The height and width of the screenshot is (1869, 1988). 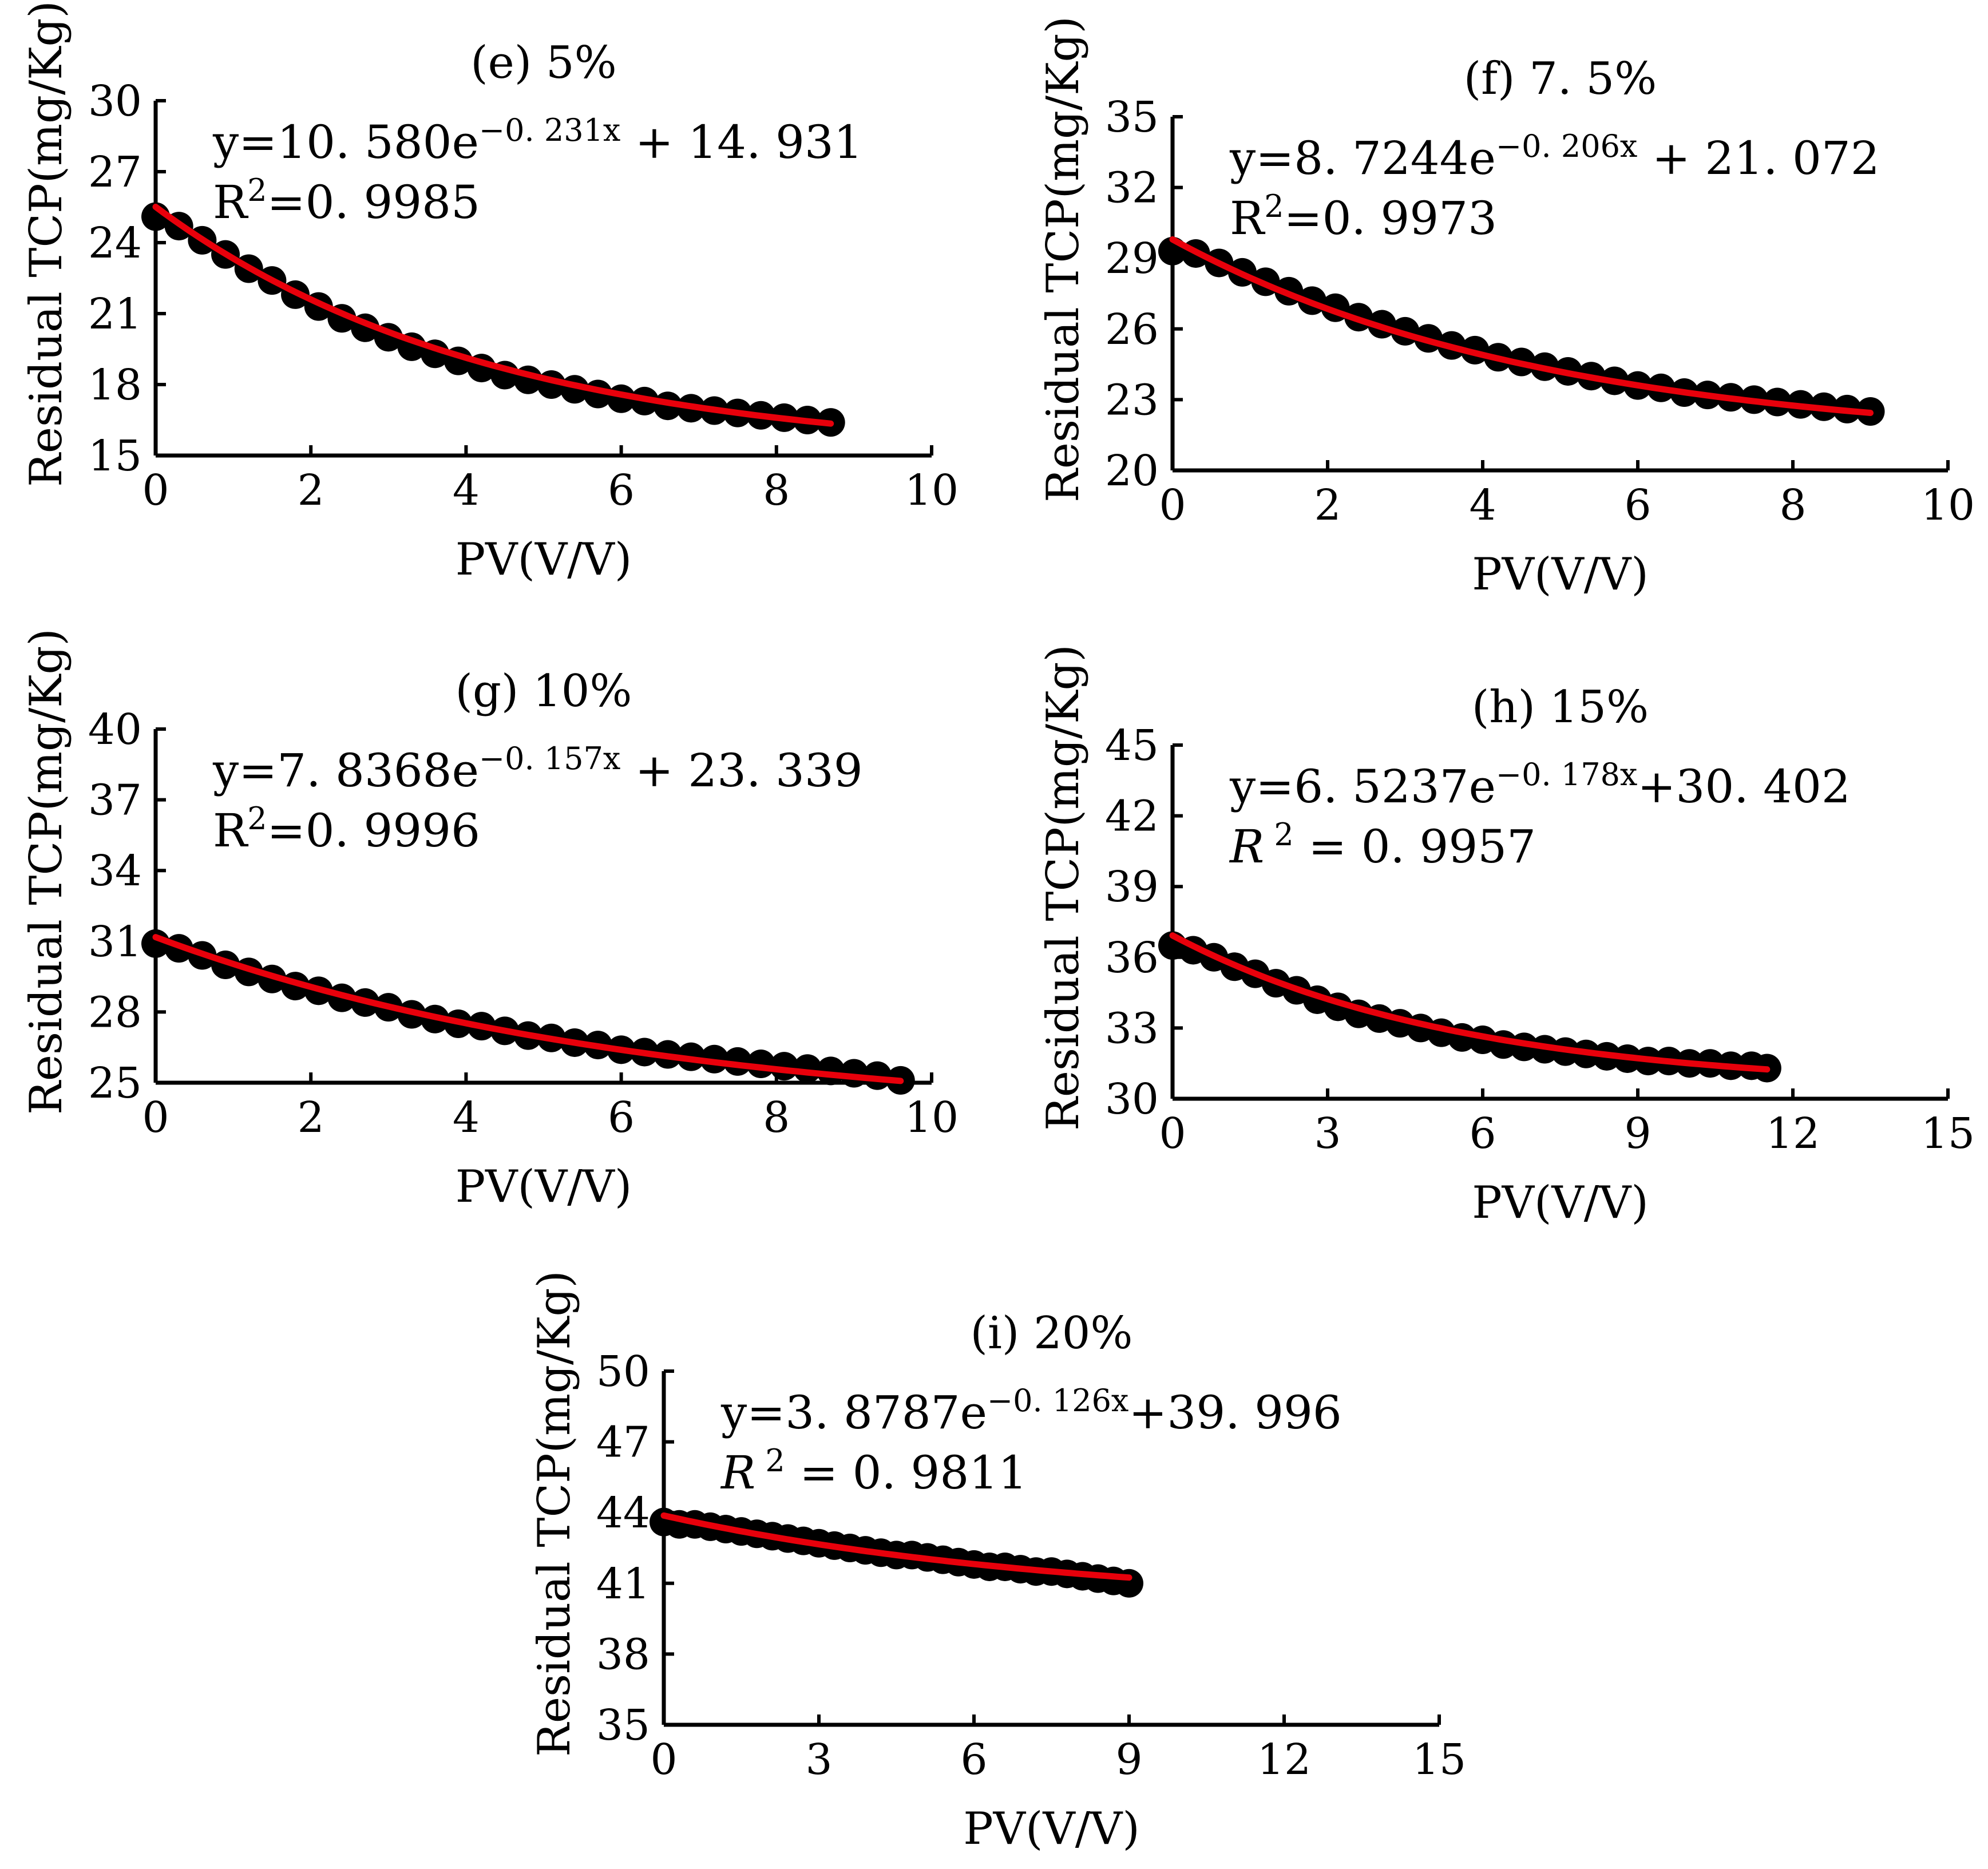 I want to click on y-tick-label: 18, so click(x=115, y=385).